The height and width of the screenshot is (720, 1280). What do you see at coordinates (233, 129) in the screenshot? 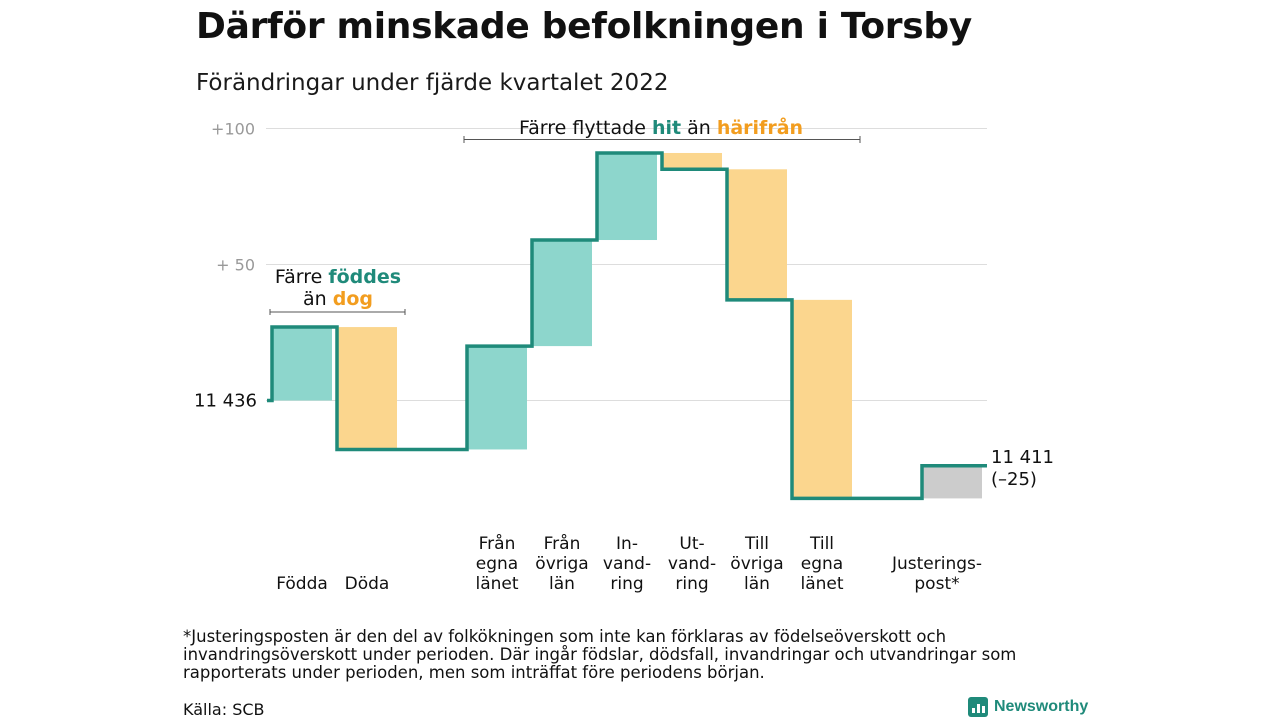
I see `y-tick-label-0: +100` at bounding box center [233, 129].